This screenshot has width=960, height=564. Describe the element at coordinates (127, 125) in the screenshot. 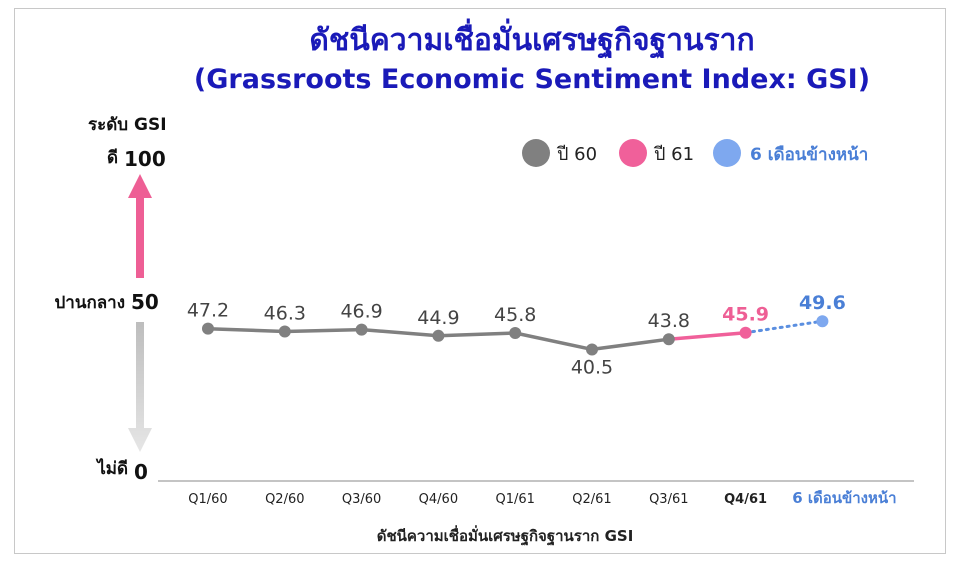

I see `y-axis-label: ระดับ GSI` at that location.